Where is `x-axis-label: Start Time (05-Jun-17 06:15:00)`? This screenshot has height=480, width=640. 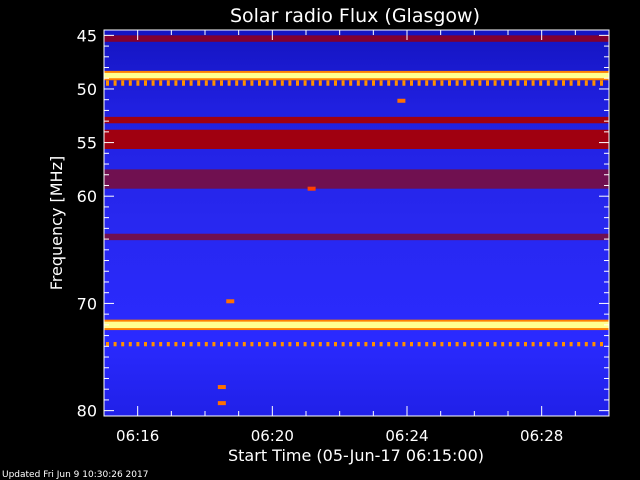
x-axis-label: Start Time (05-Jun-17 06:15:00) is located at coordinates (356, 455).